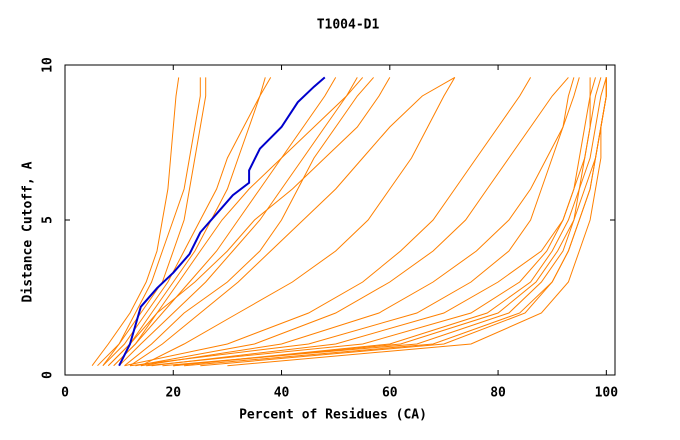 The width and height of the screenshot is (680, 440). Describe the element at coordinates (498, 393) in the screenshot. I see `x-tick-label: 80` at that location.